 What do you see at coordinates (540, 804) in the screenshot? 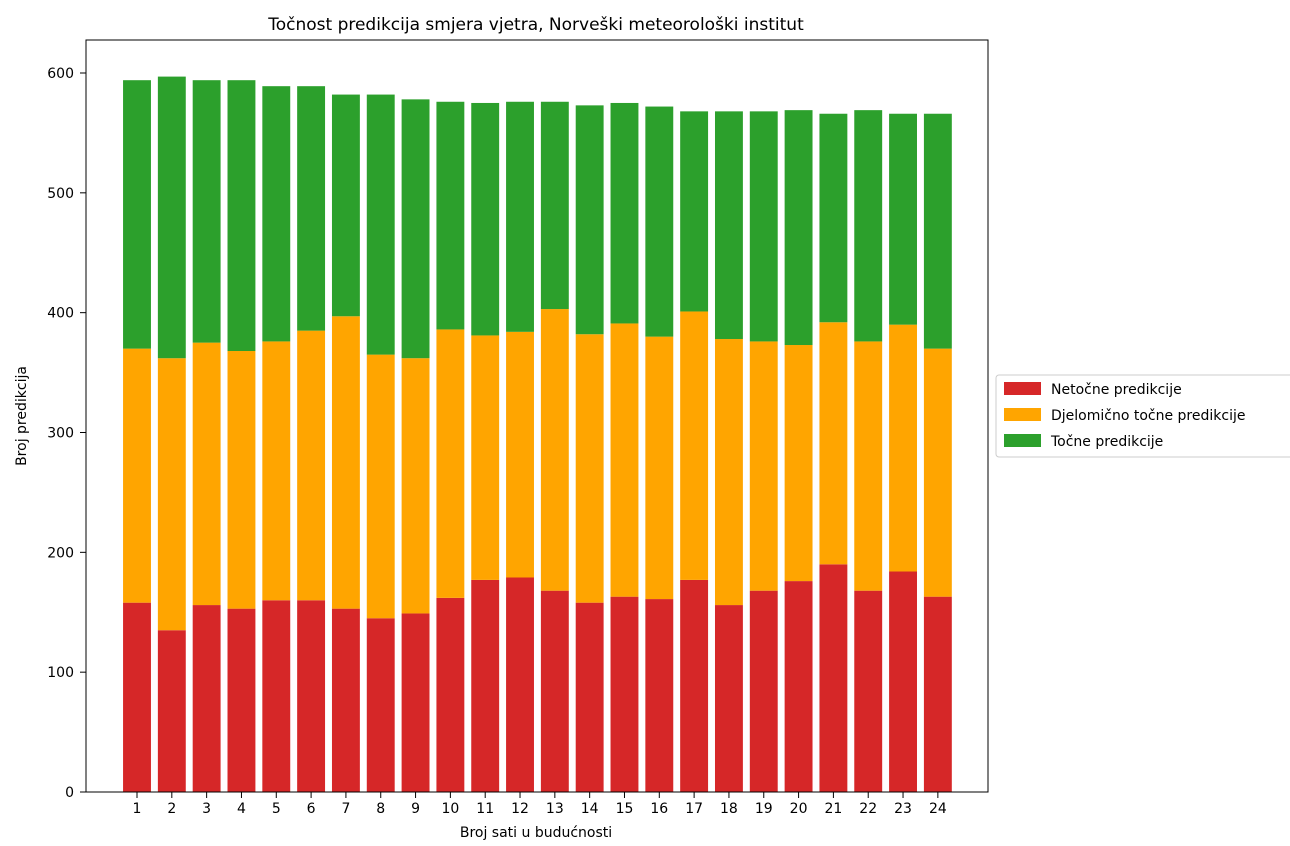
I see `x-axis: 1 2 3 4 5 6 7 8 9 10 11 12 13 14 15 16 17 18 19 20 21 22 23 24` at bounding box center [540, 804].